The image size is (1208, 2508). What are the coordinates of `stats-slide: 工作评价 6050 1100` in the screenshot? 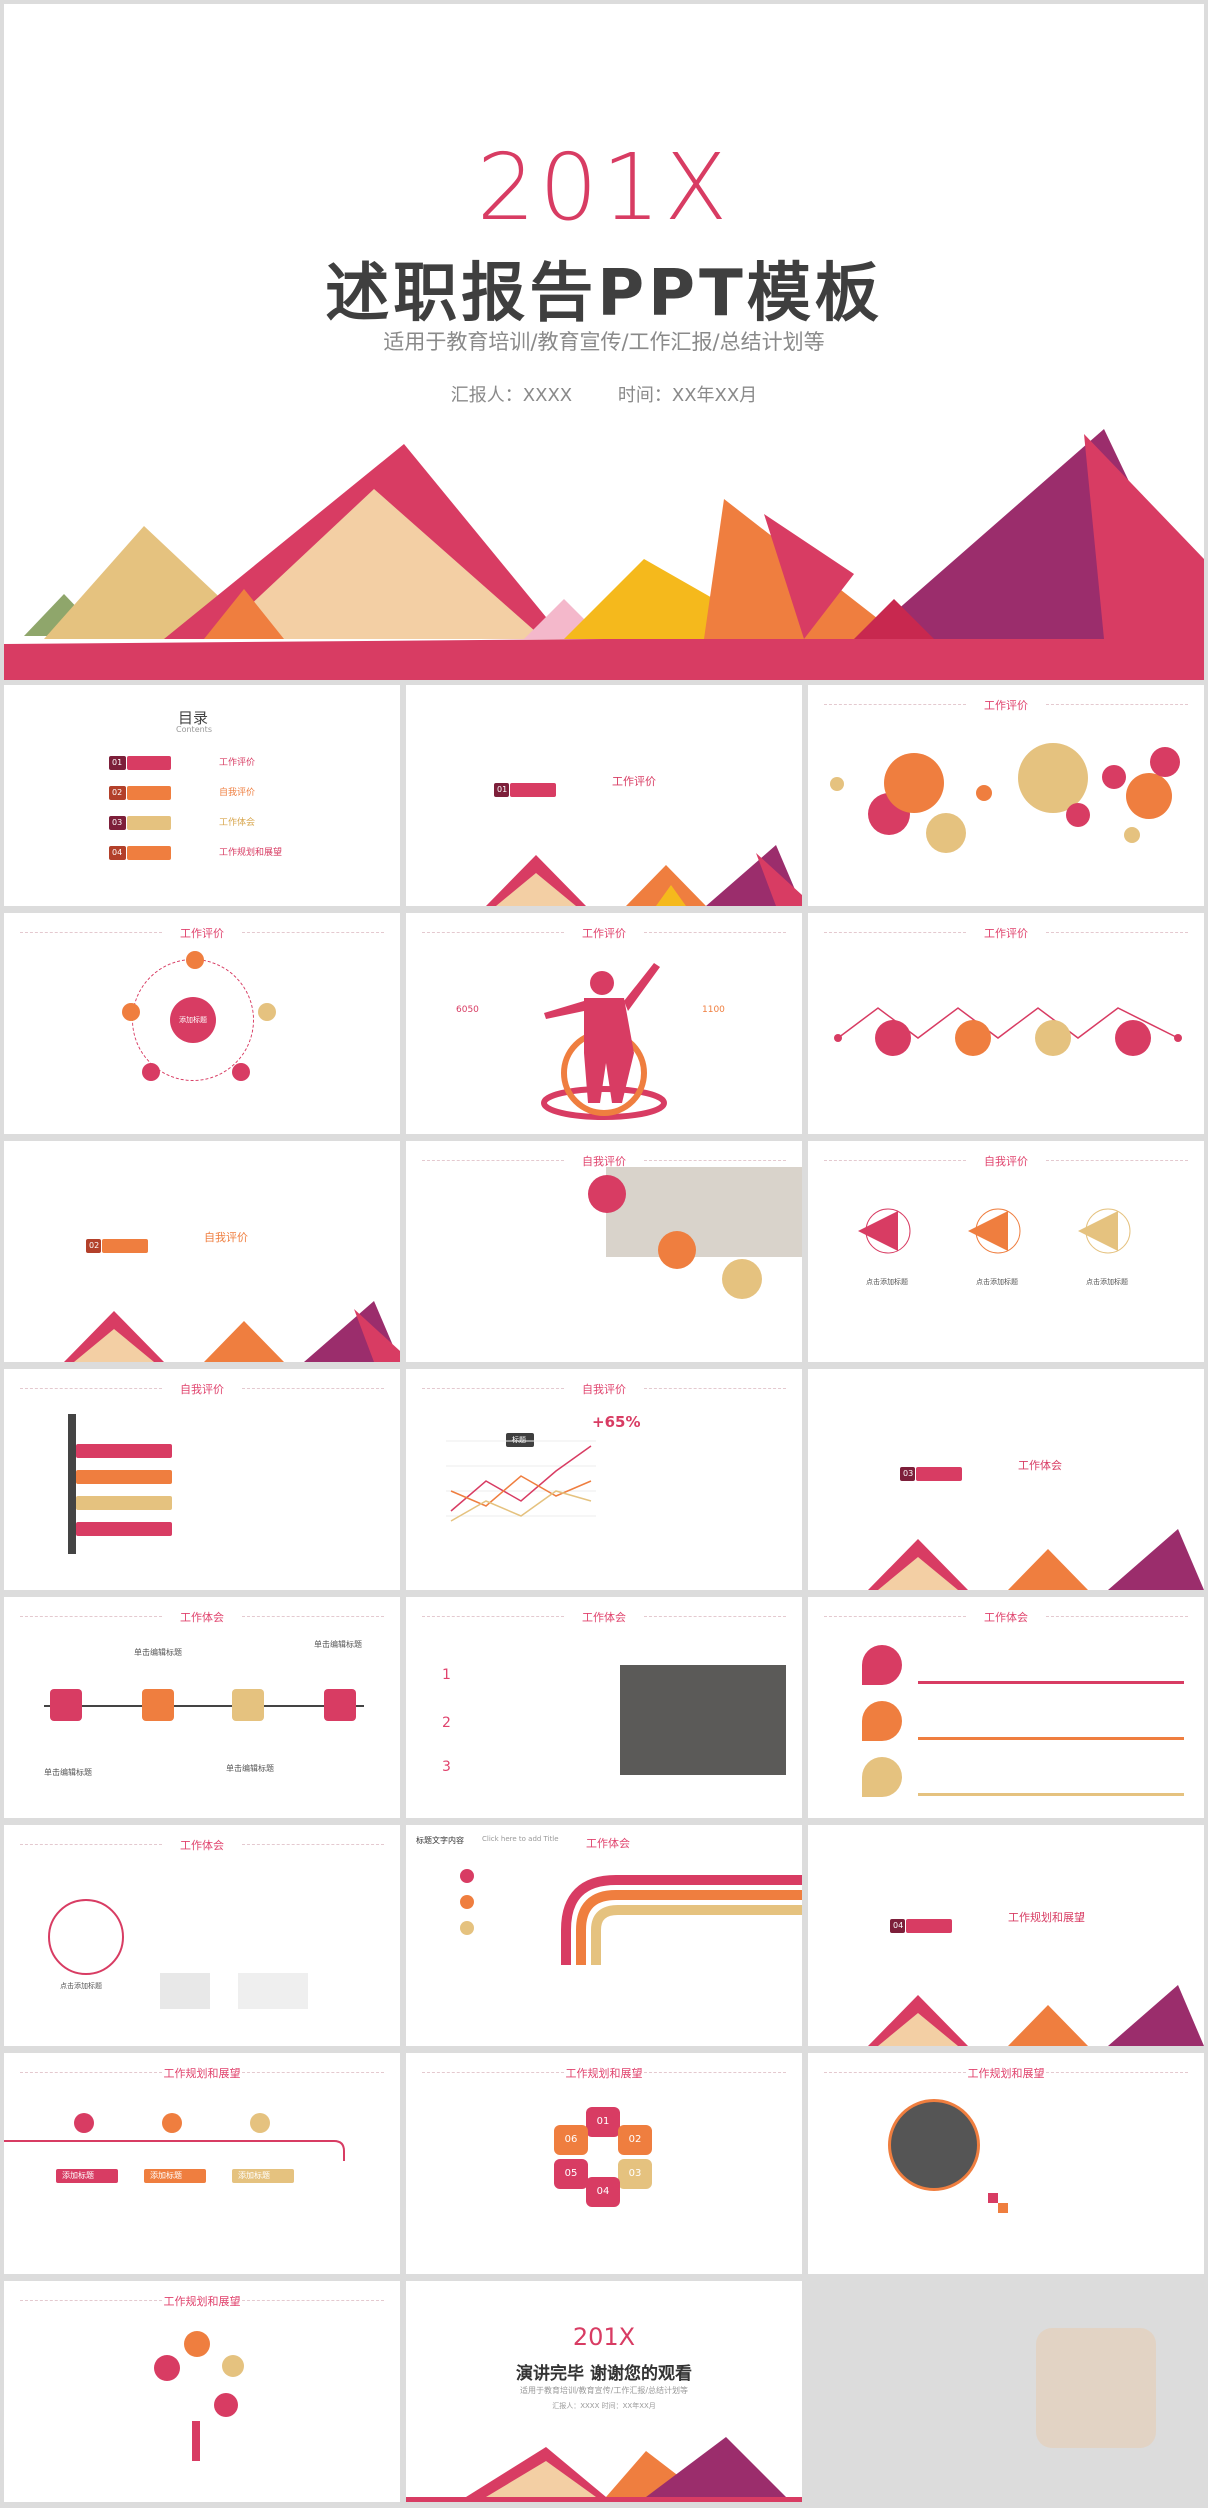 It's located at (604, 1023).